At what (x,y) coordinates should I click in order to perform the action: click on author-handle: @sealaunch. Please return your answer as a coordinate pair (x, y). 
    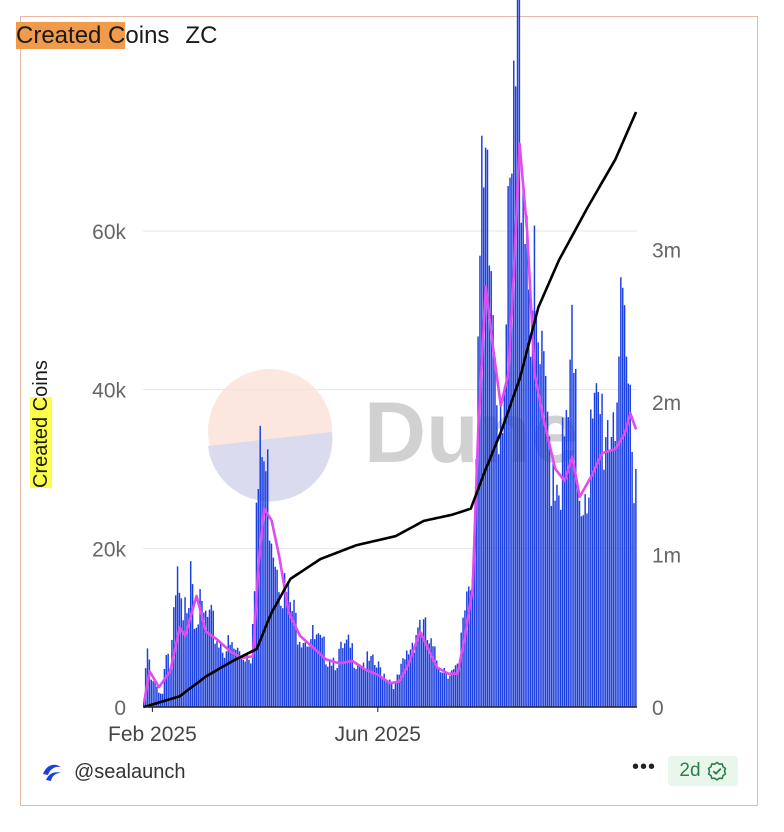
    Looking at the image, I should click on (130, 771).